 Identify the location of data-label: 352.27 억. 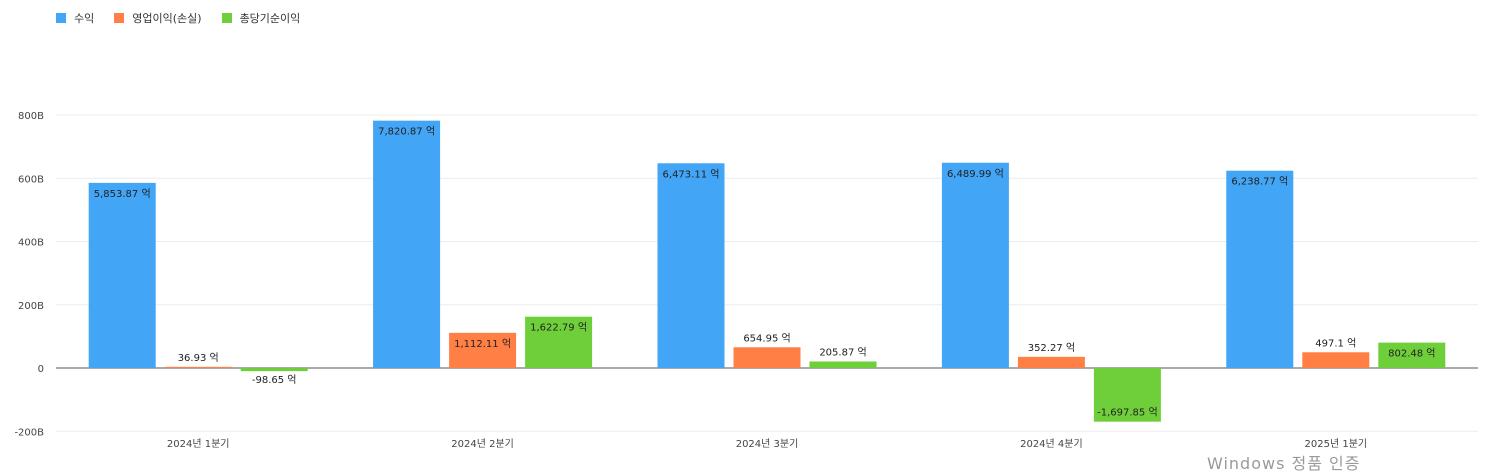
(1051, 348).